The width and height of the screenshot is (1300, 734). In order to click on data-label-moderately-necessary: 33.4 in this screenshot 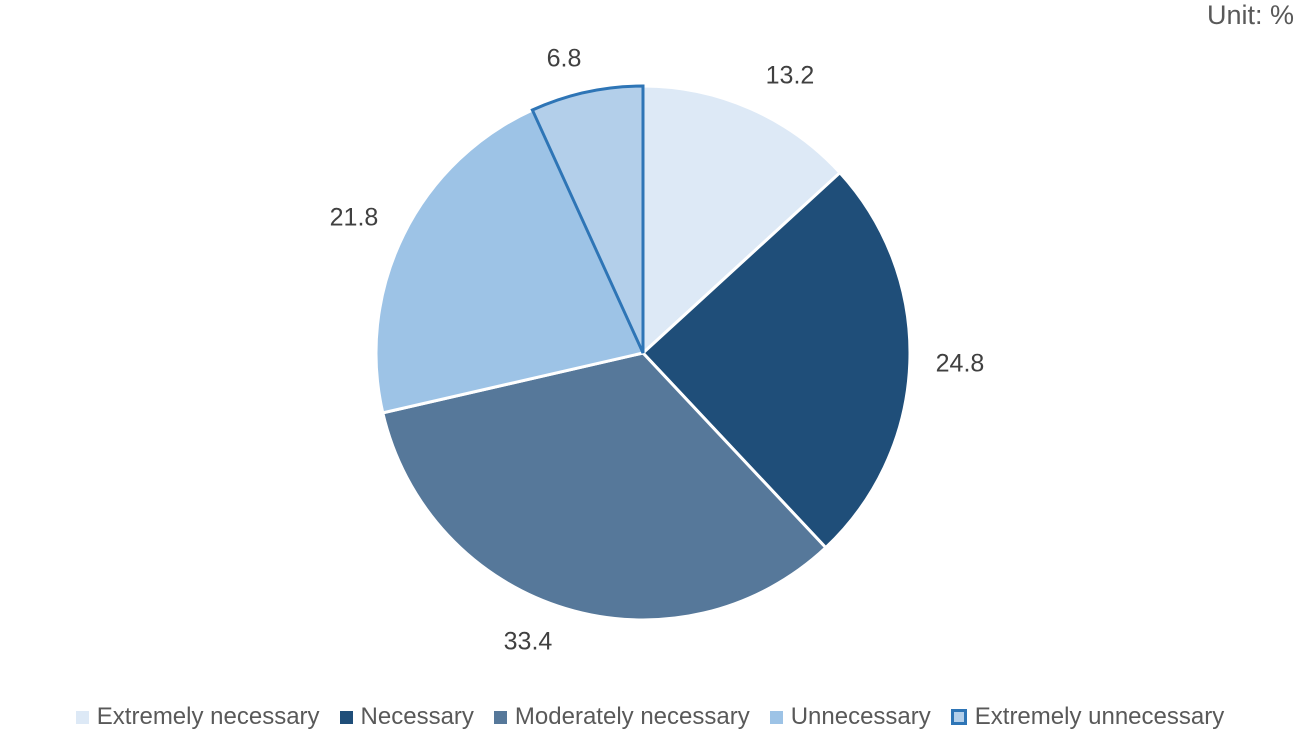, I will do `click(528, 642)`.